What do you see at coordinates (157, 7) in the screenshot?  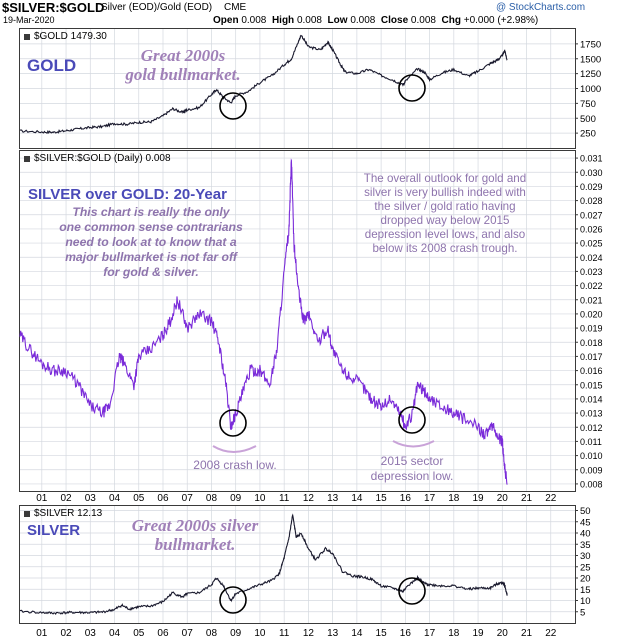 I see `chart-subtitle: Silver (EOD)/Gold (EOD)` at bounding box center [157, 7].